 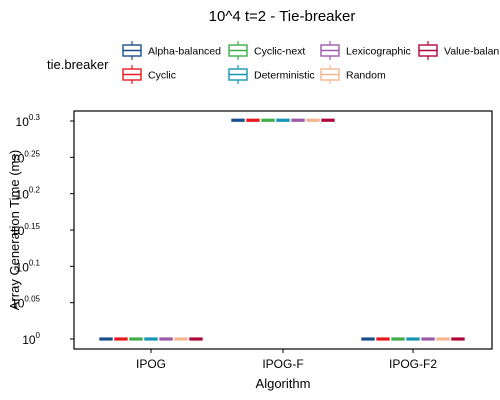 I want to click on x-tick-label: IPOG-F, so click(x=282, y=364).